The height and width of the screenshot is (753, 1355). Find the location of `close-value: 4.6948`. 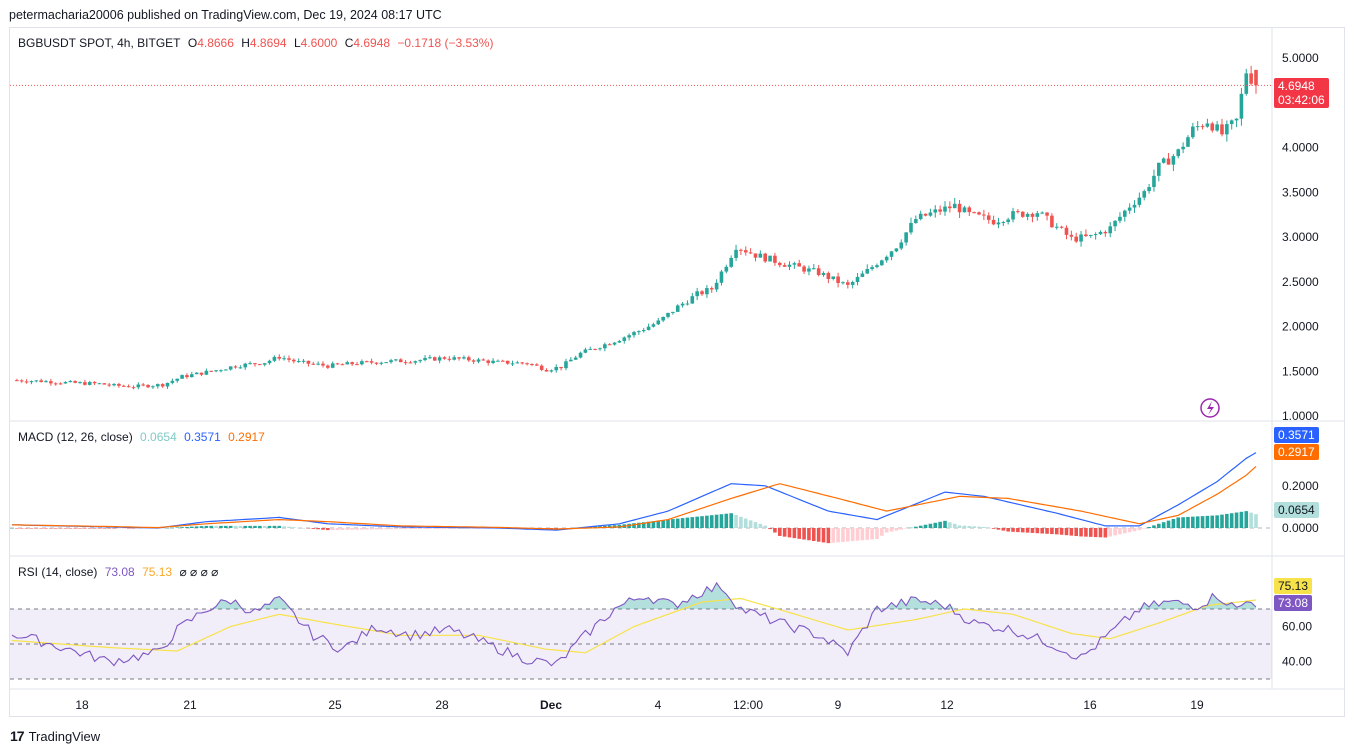

close-value: 4.6948 is located at coordinates (372, 43).